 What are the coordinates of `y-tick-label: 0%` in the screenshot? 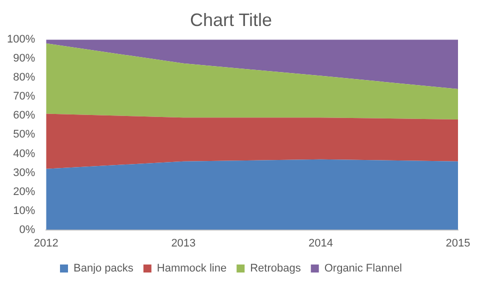 It's located at (27, 230).